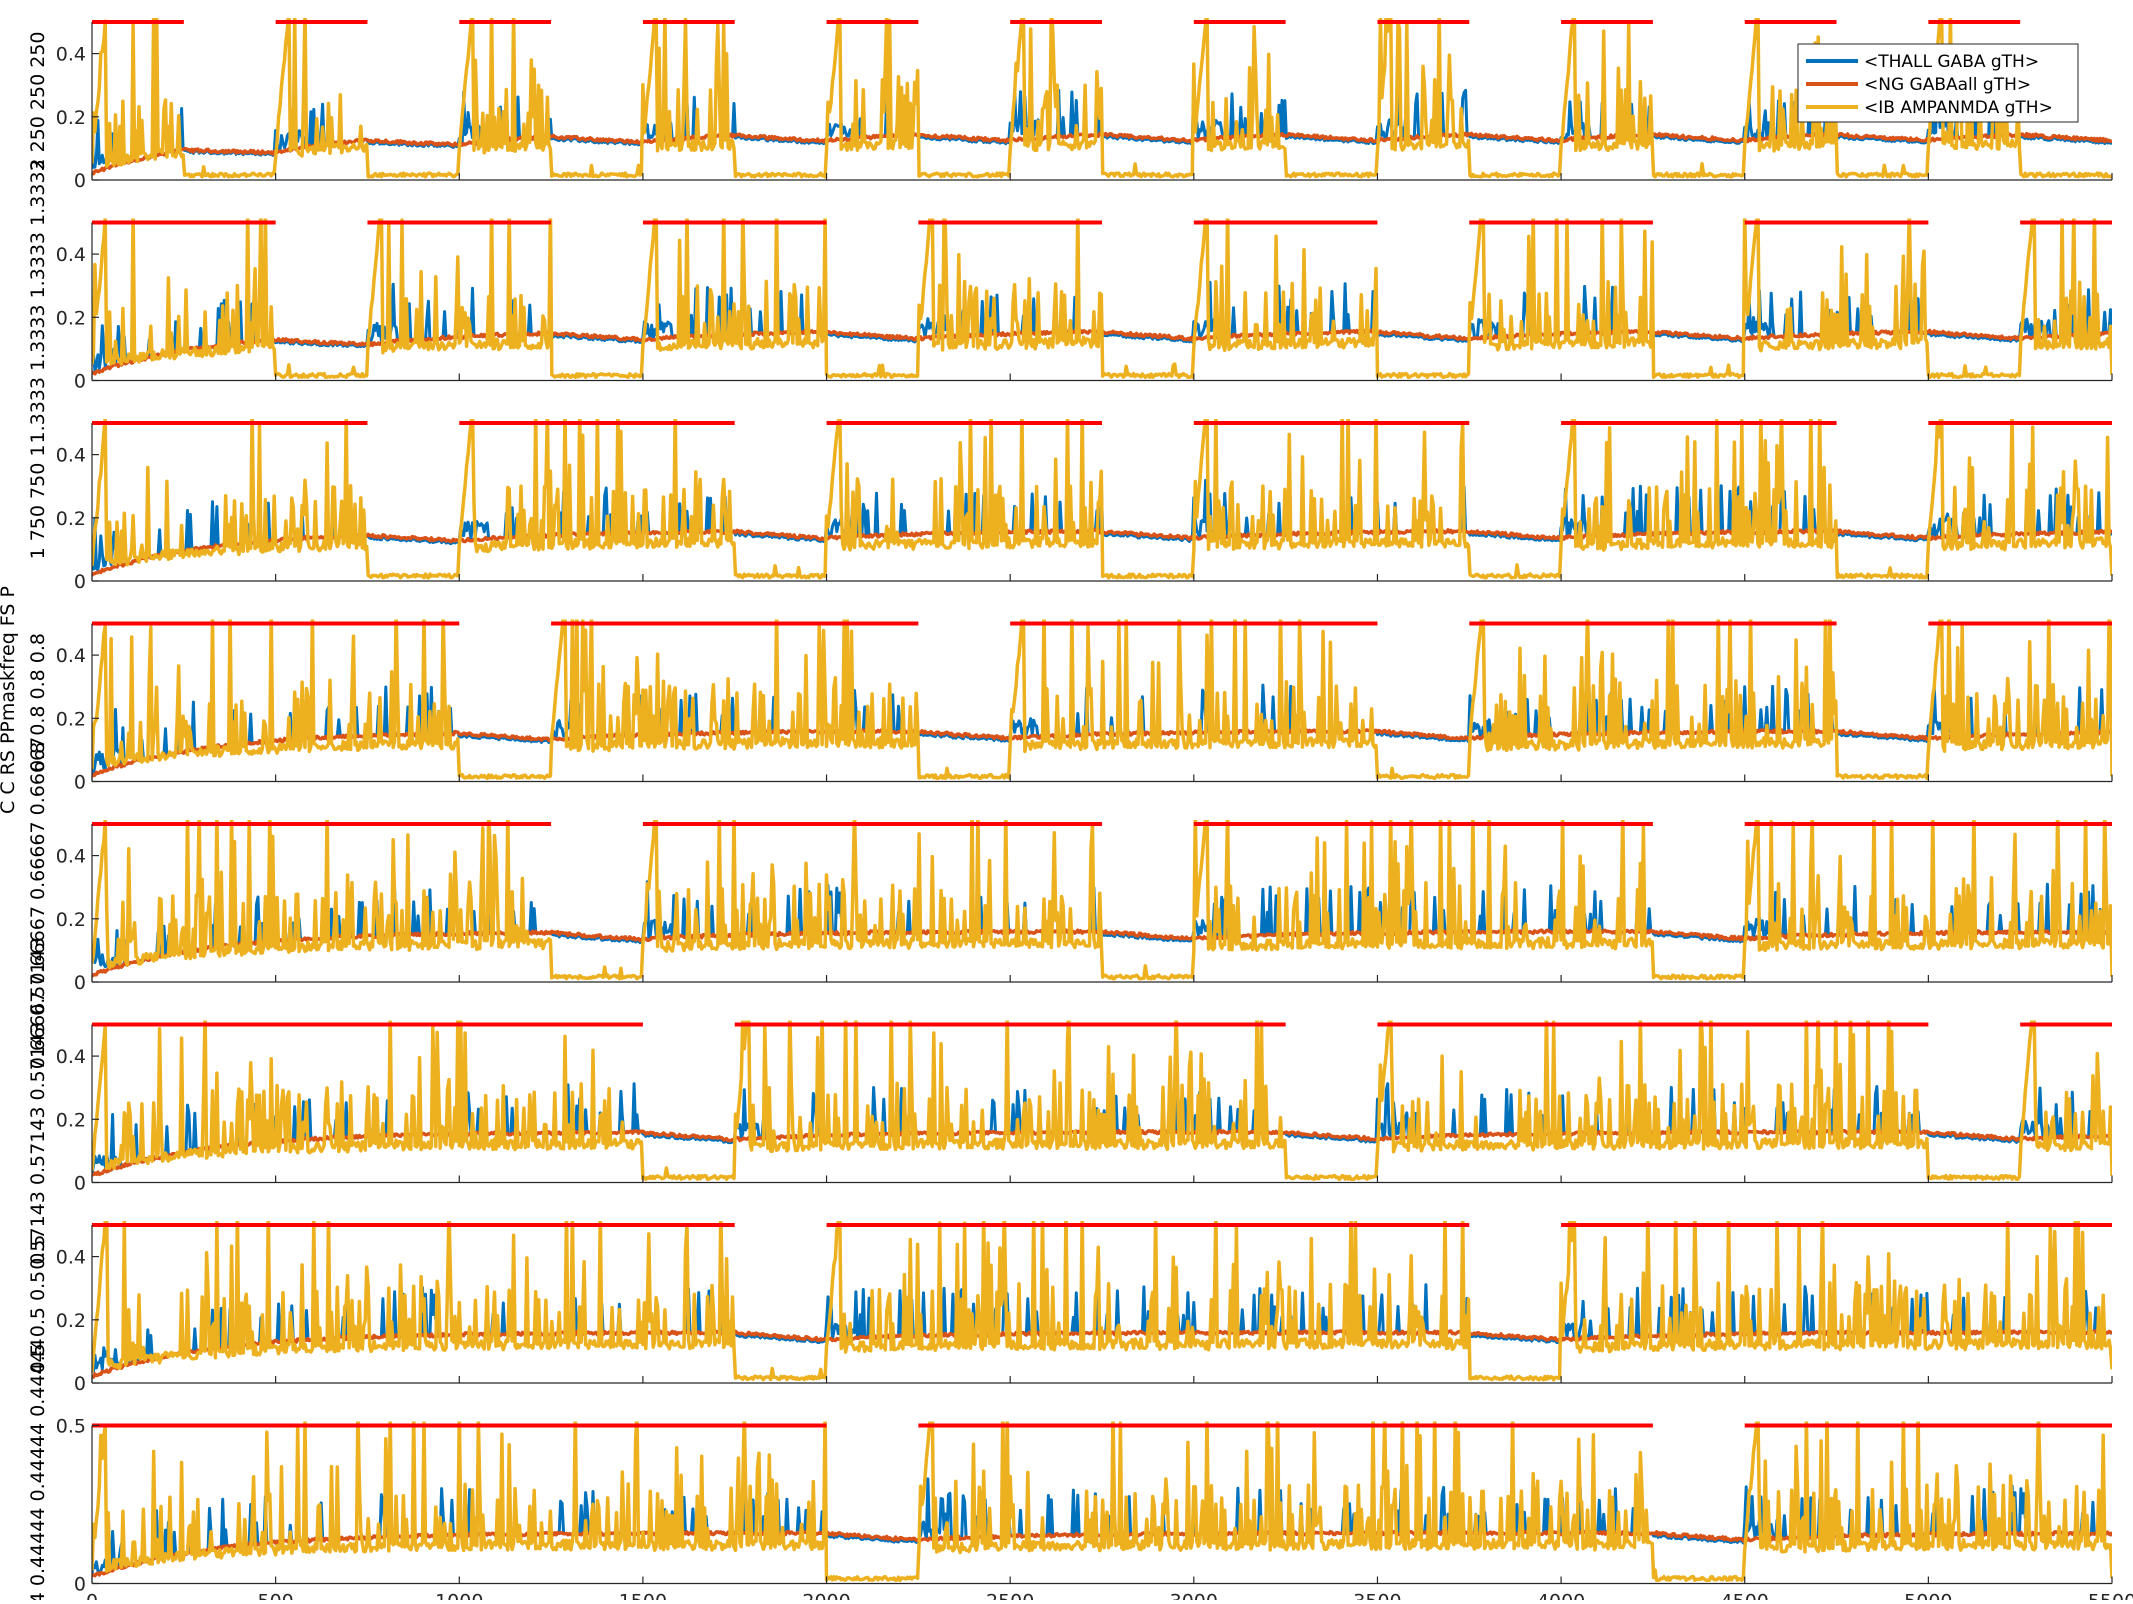  What do you see at coordinates (1951, 62) in the screenshot?
I see `legend-label: <THALL GABA gTH>` at bounding box center [1951, 62].